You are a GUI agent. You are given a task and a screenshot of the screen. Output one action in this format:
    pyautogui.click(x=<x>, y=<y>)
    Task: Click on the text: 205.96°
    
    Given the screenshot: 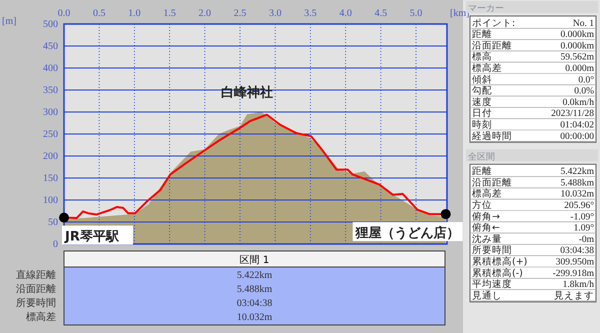 What is the action you would take?
    pyautogui.click(x=579, y=206)
    